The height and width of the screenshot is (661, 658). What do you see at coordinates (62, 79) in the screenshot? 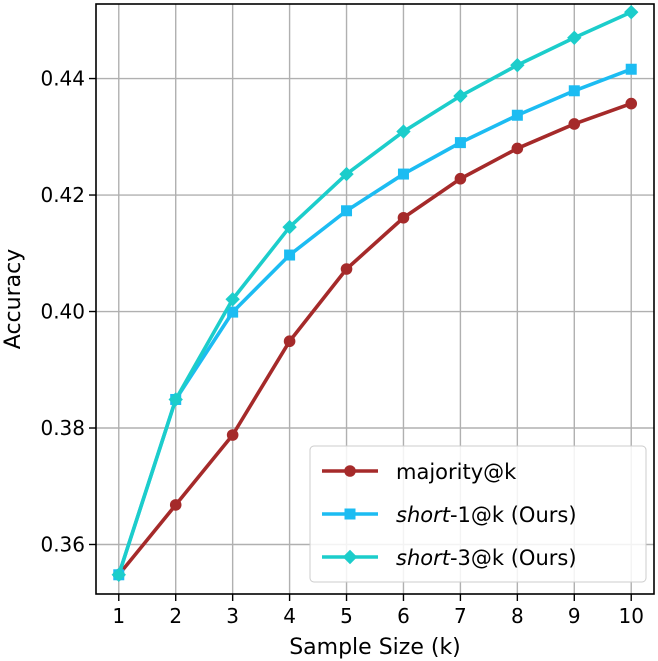
I see `y-tick-label: 0.44` at bounding box center [62, 79].